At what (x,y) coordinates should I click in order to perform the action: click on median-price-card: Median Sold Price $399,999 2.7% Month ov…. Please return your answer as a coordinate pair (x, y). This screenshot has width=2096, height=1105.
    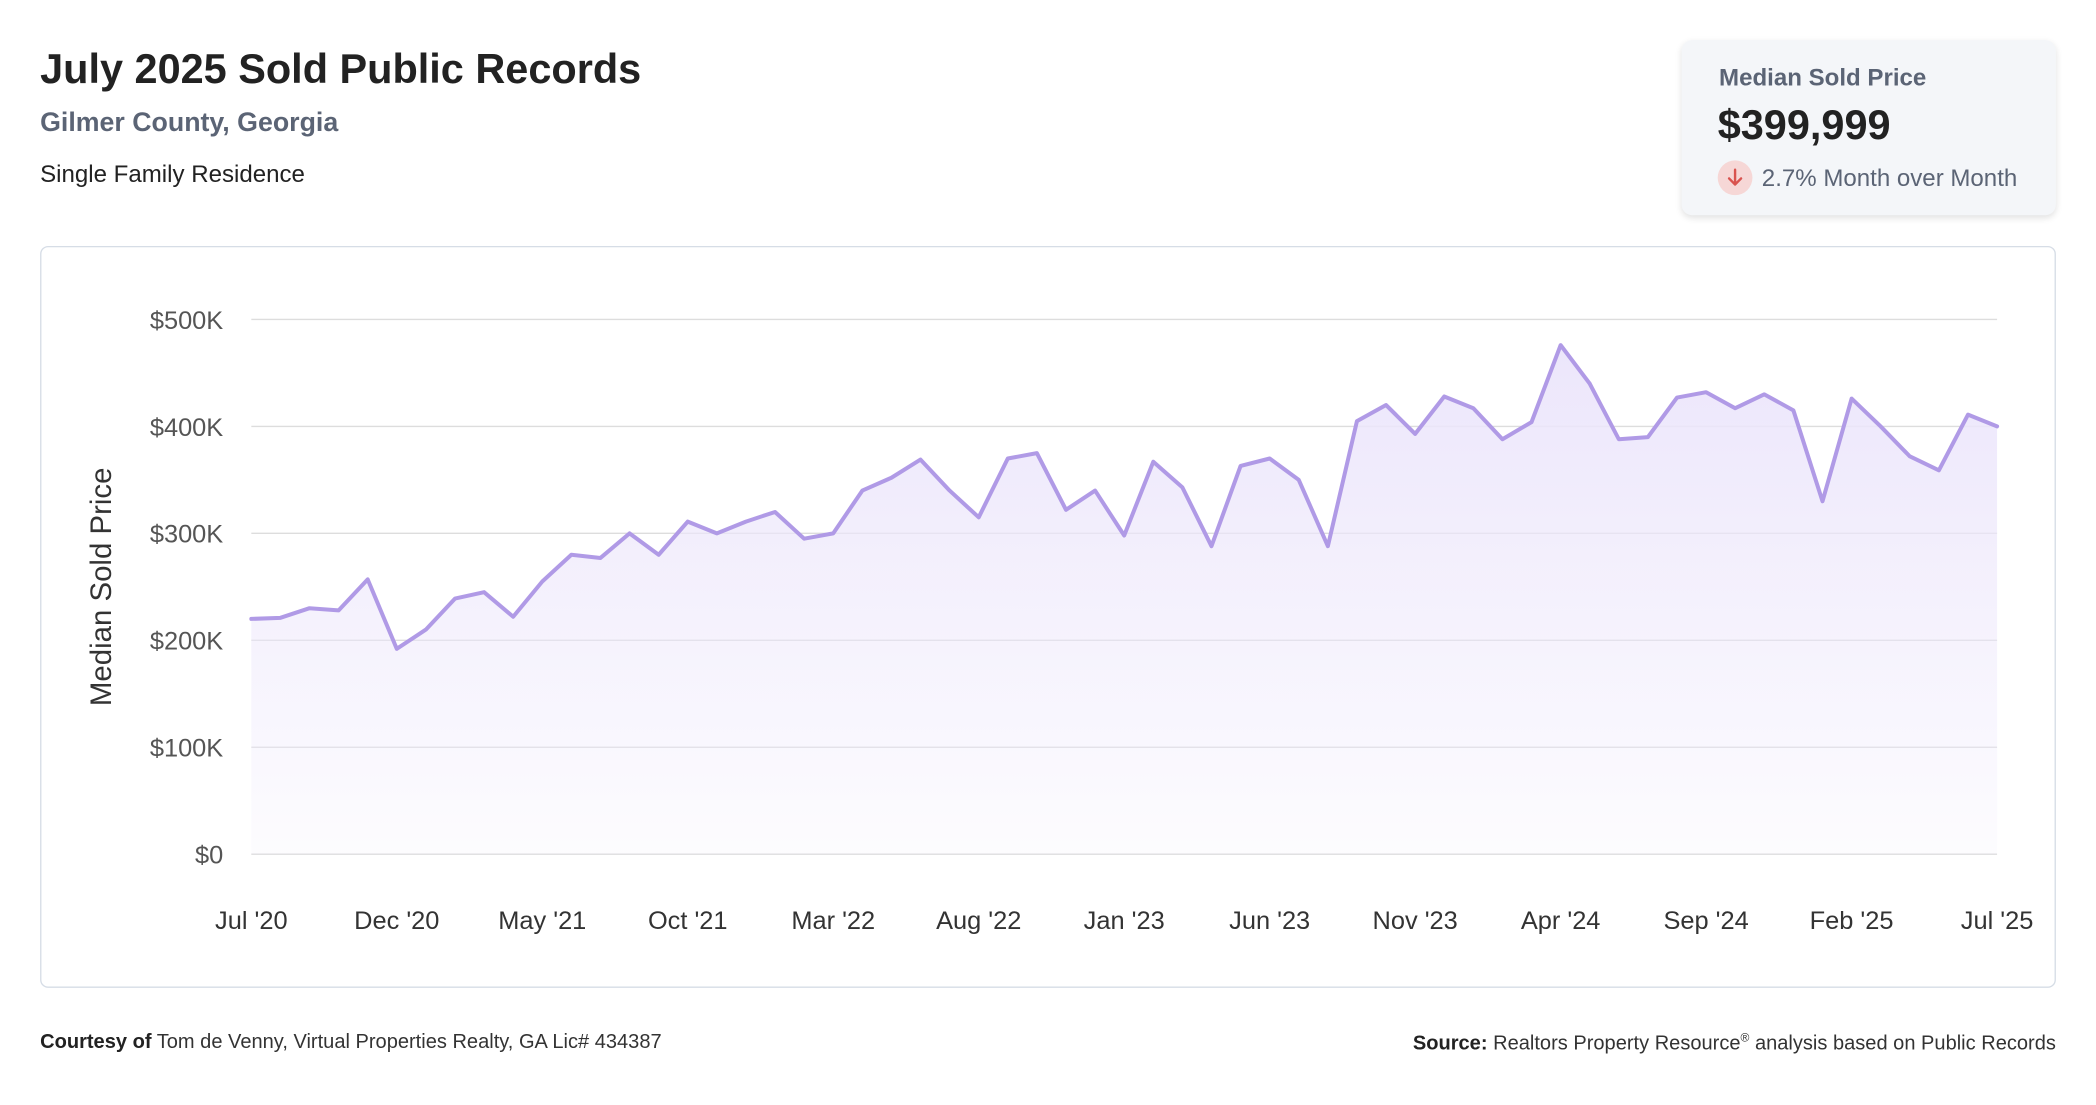
    Looking at the image, I should click on (1868, 128).